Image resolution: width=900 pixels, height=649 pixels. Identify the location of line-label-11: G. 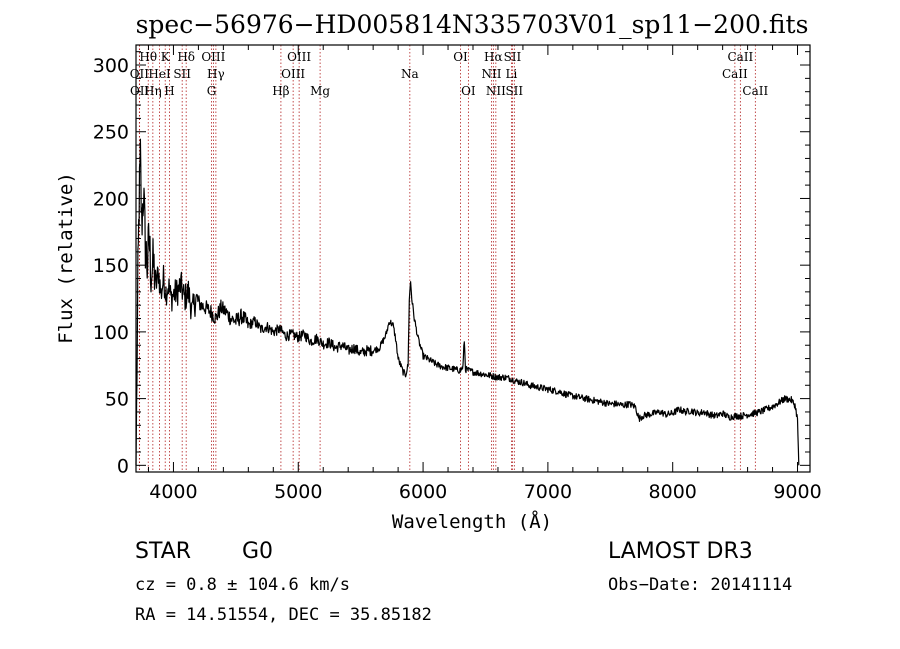
(212, 91).